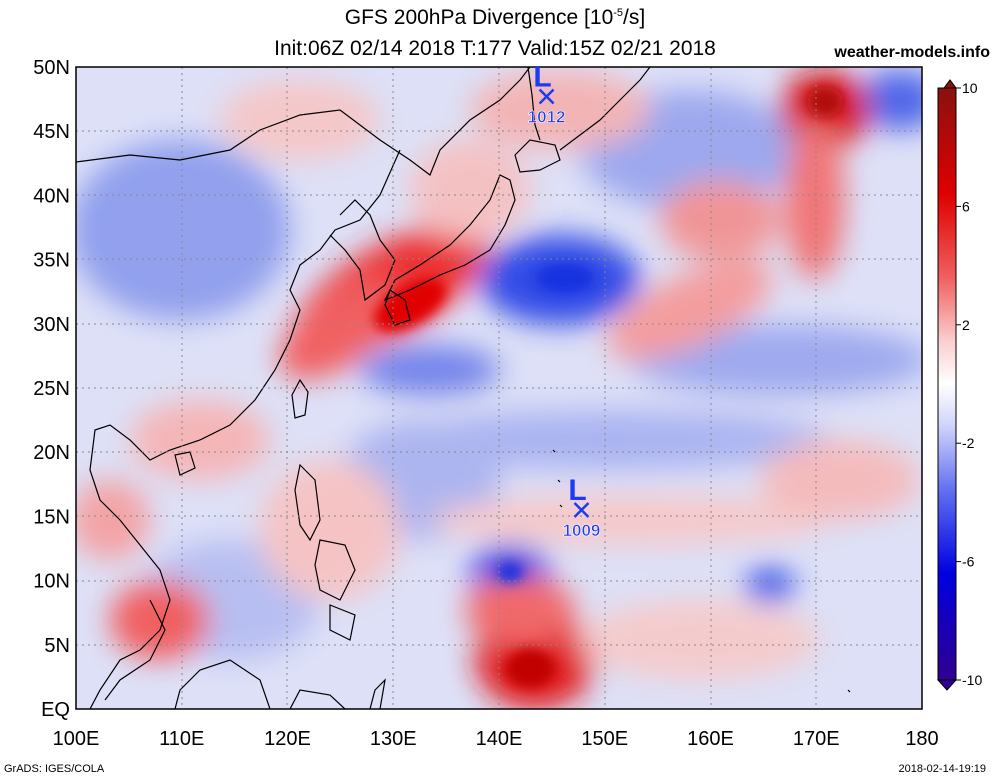 This screenshot has width=1000, height=779. I want to click on low-pressure-marker: L 1012, so click(546, 94).